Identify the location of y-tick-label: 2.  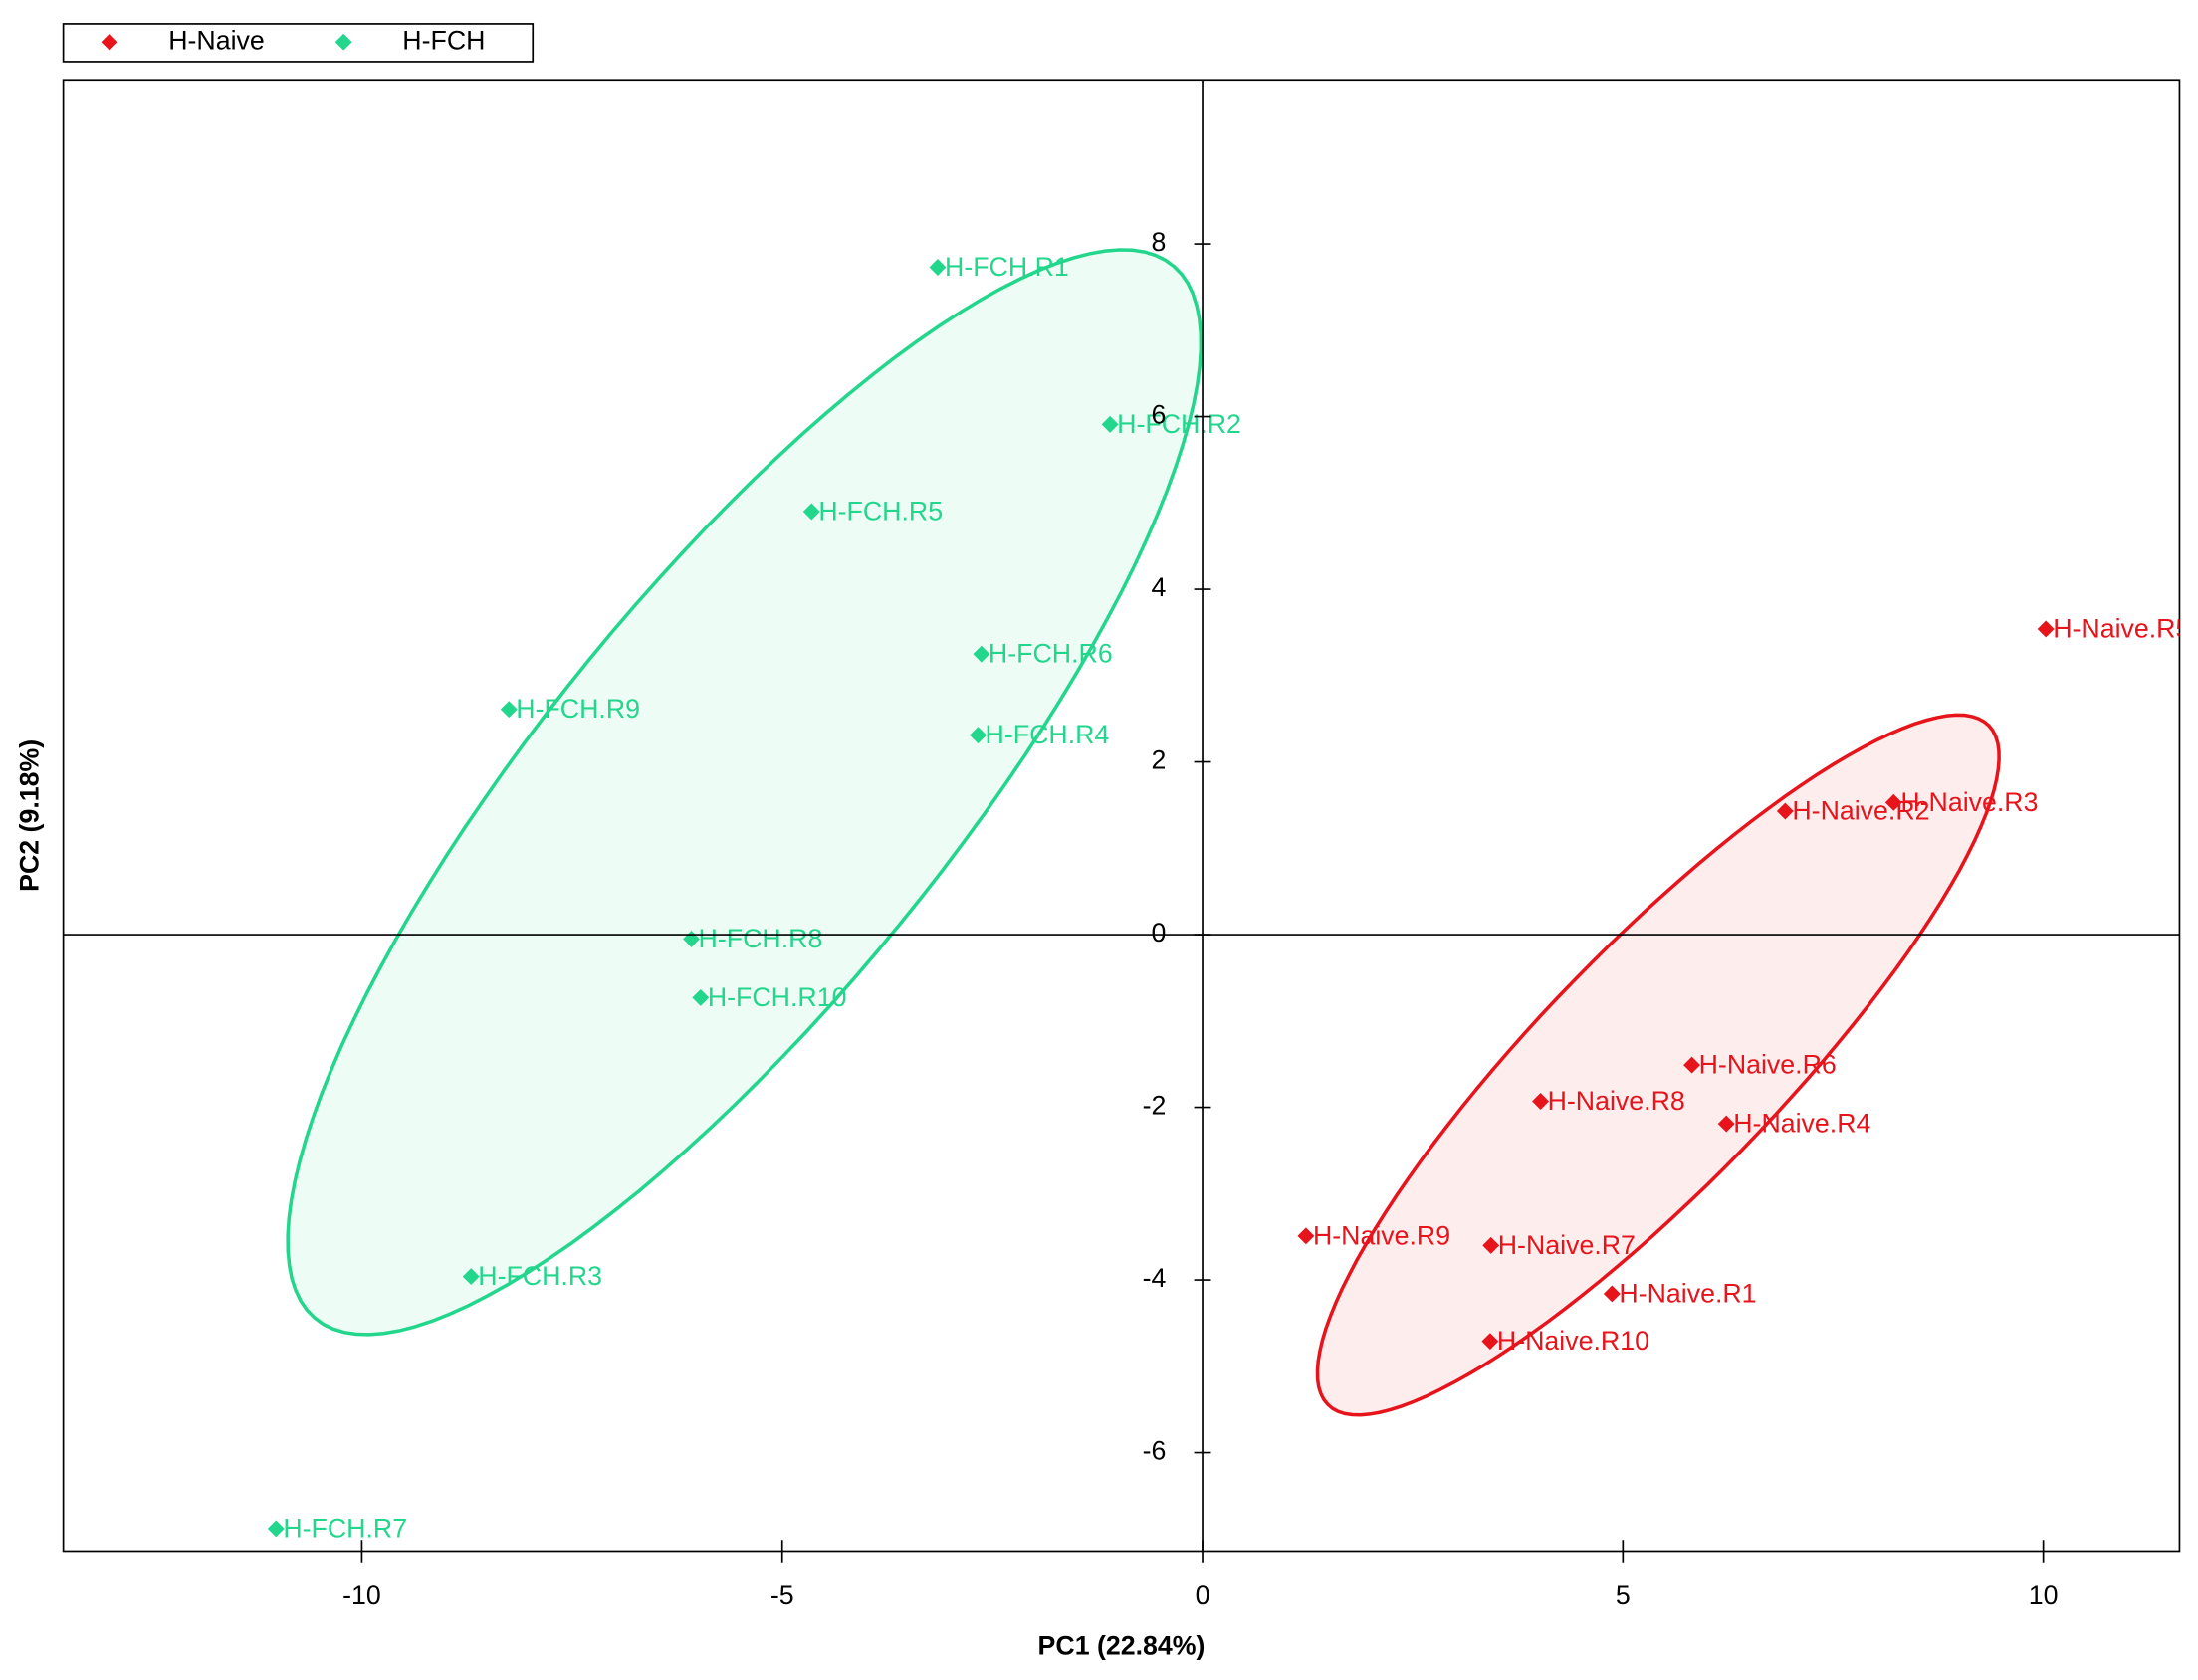
(1159, 760).